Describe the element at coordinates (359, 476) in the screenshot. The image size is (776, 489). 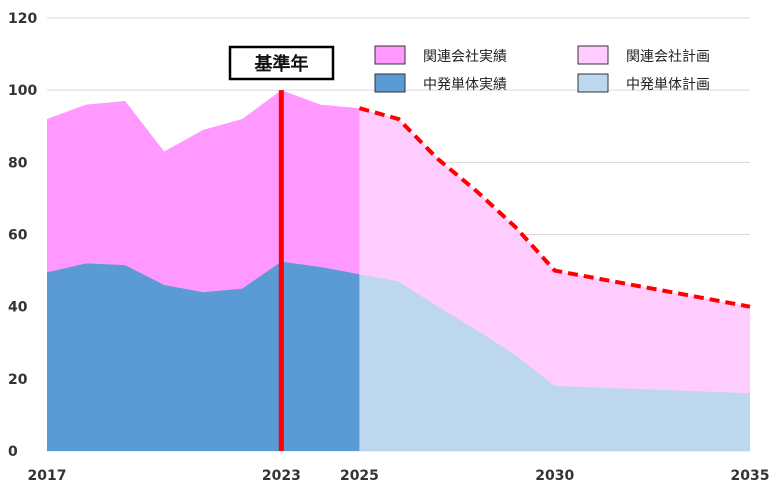
I see `x-tick-label: 2025` at that location.